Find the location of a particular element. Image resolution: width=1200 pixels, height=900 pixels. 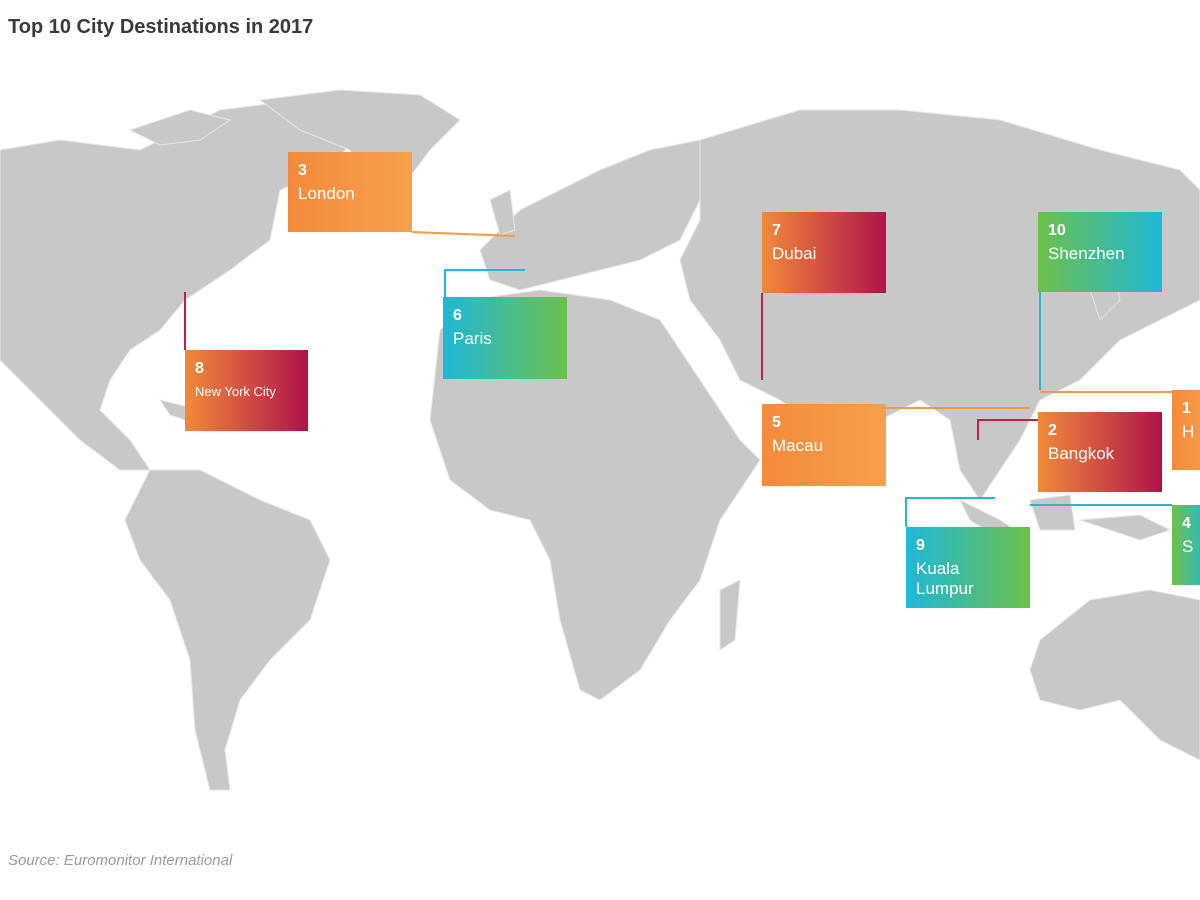

rank: 10 is located at coordinates (1057, 230).